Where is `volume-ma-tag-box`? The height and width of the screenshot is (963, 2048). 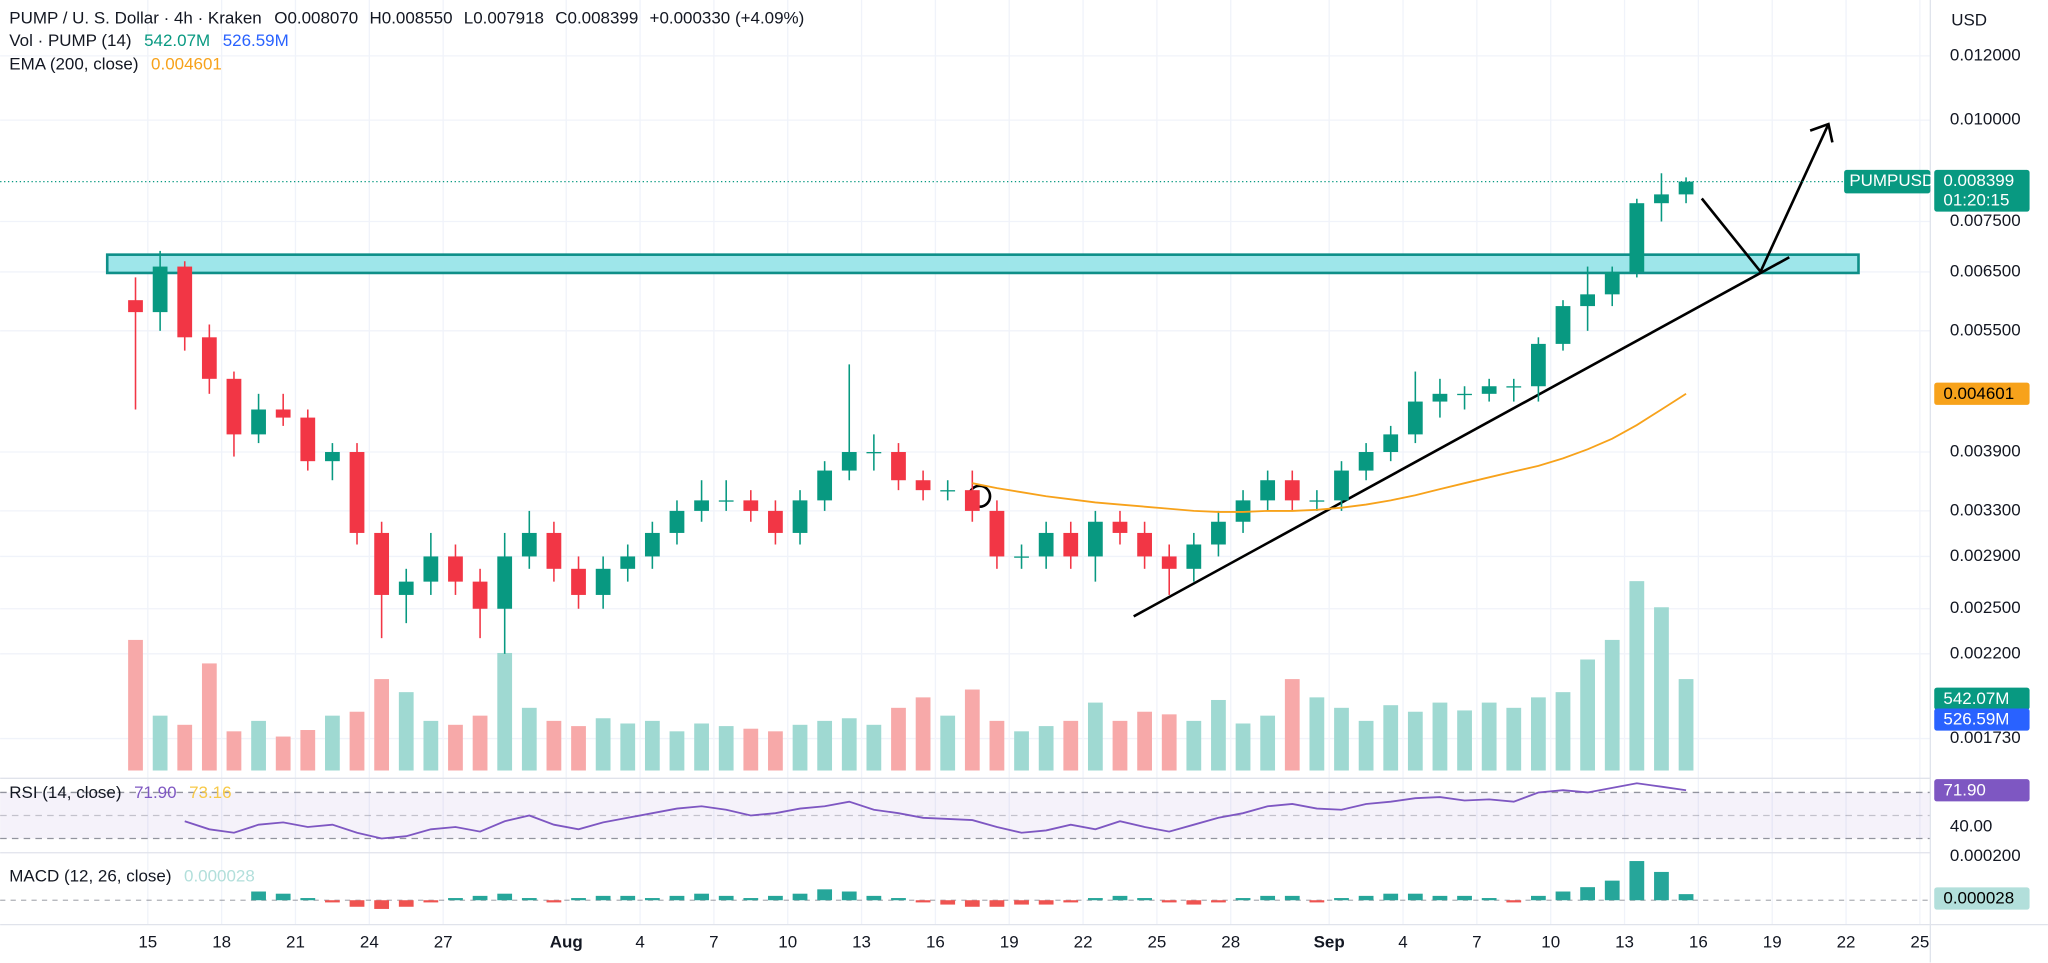
volume-ma-tag-box is located at coordinates (1982, 719).